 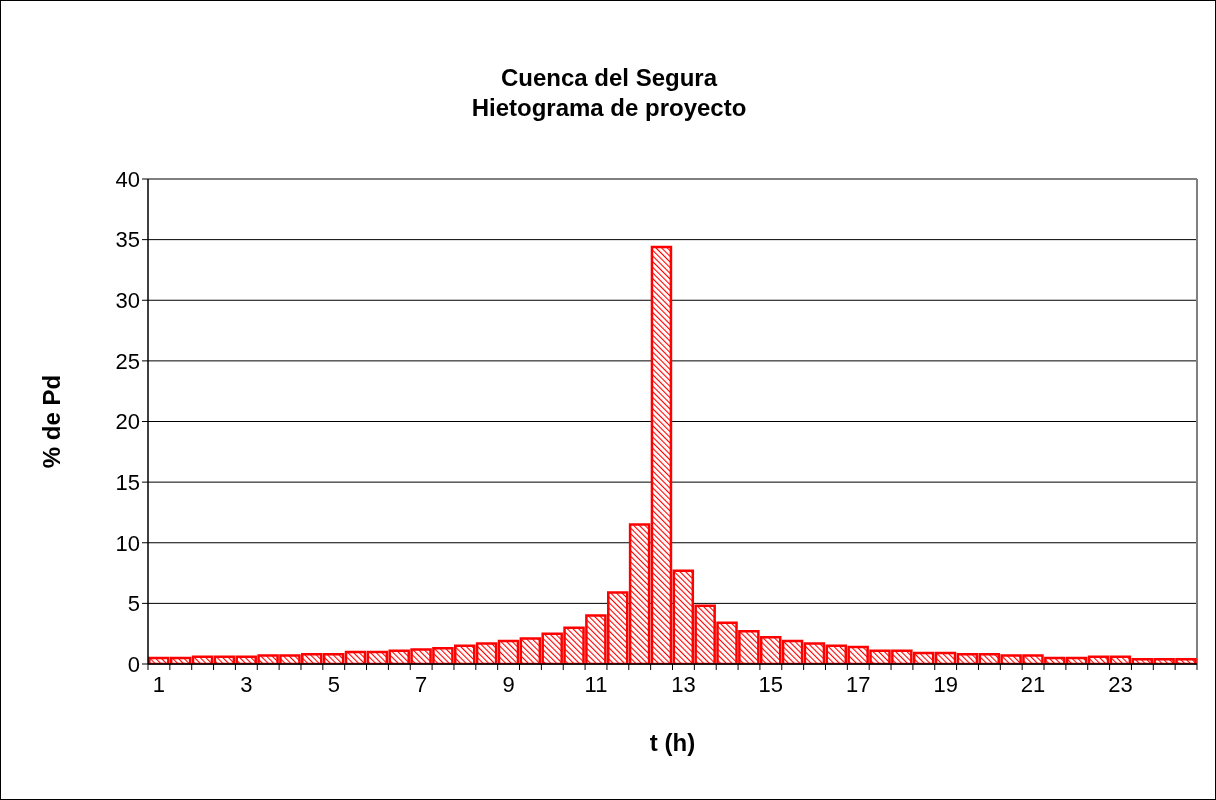 What do you see at coordinates (1120, 684) in the screenshot?
I see `x-tick-label: 23` at bounding box center [1120, 684].